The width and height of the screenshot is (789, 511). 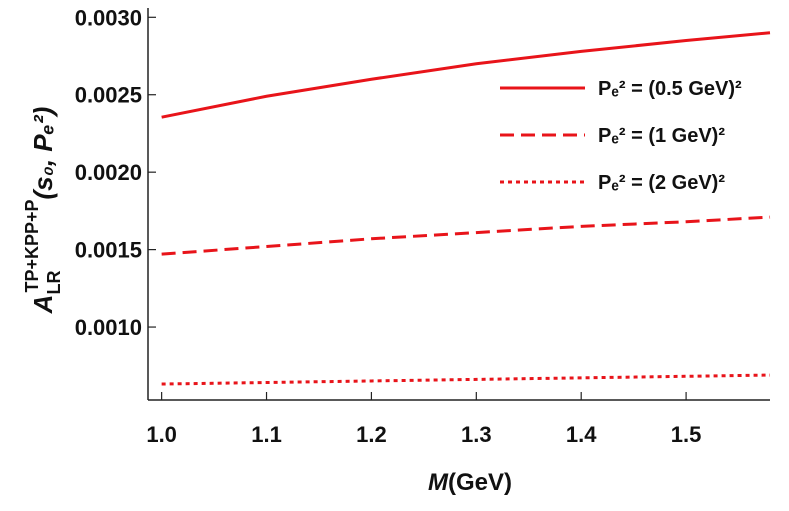 What do you see at coordinates (32, 246) in the screenshot?
I see `y-label-sup: TP+KPP+P` at bounding box center [32, 246].